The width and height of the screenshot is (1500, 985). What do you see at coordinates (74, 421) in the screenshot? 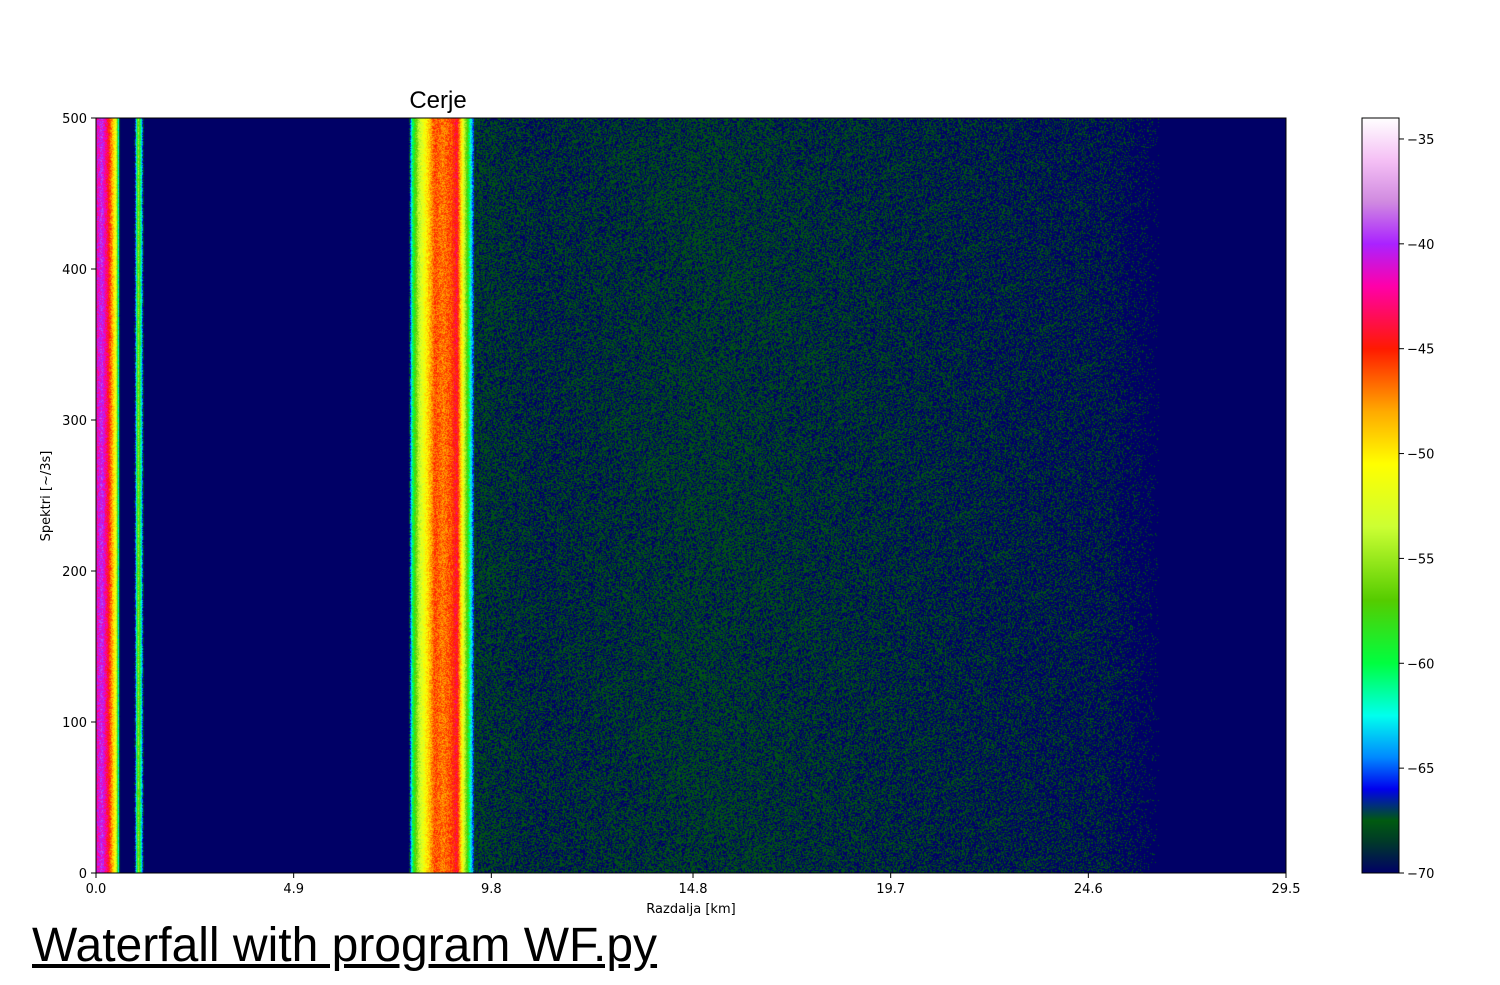
I see `y-tick-label: 300` at bounding box center [74, 421].